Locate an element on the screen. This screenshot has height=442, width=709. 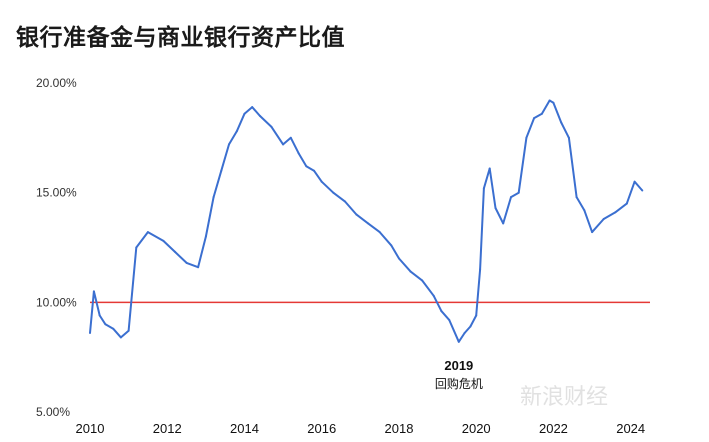
x-tick-label: 2020 is located at coordinates (476, 428).